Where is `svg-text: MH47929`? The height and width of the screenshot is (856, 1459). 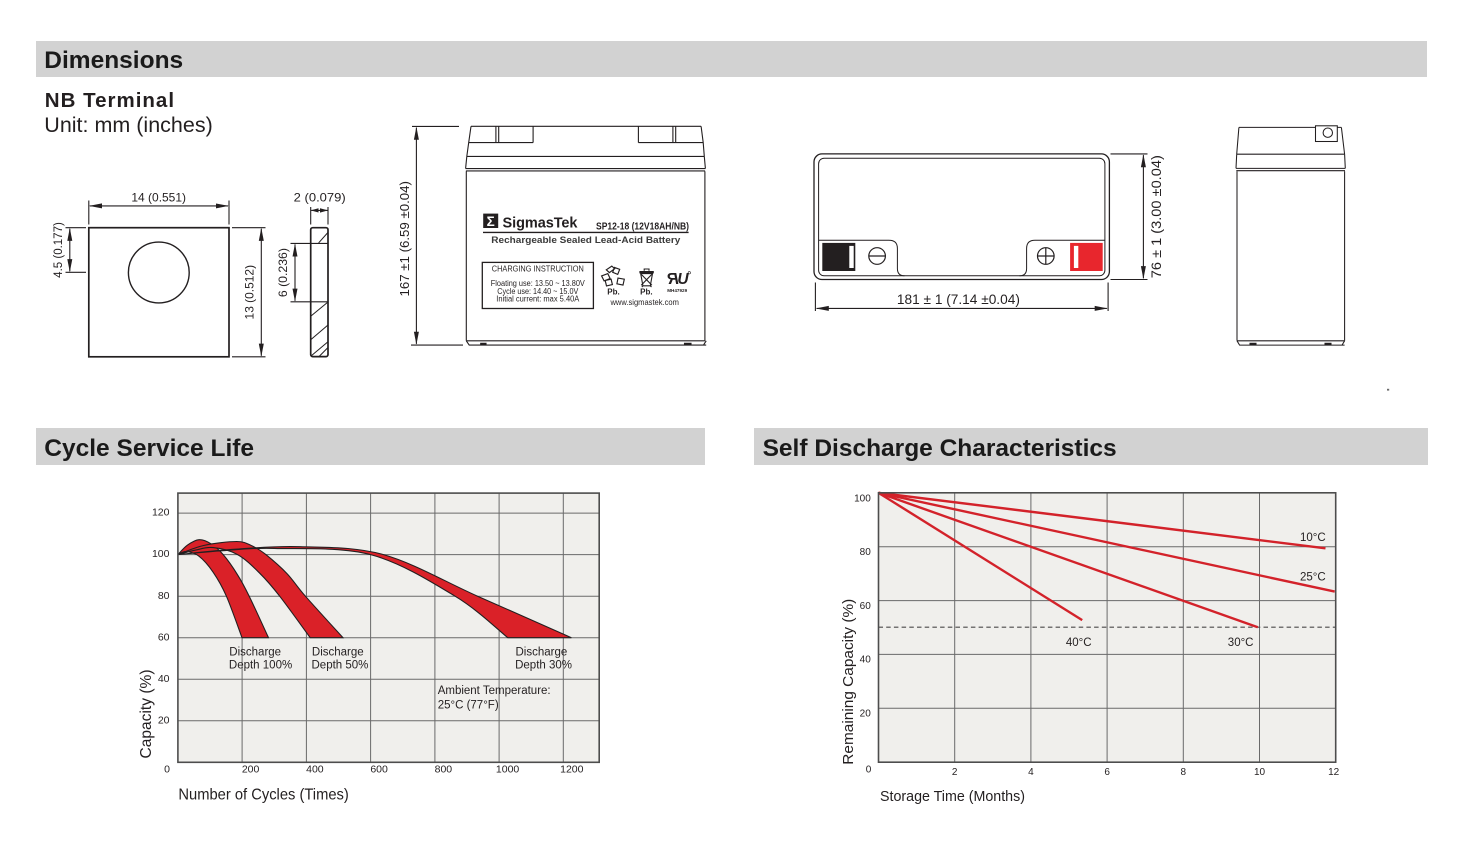
svg-text: MH47929 is located at coordinates (677, 290).